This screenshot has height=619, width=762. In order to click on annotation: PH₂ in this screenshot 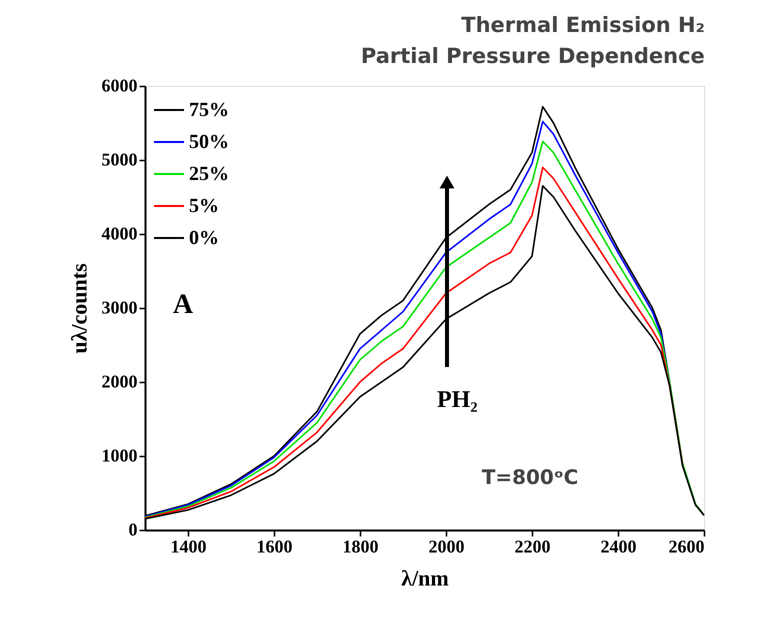, I will do `click(457, 400)`.